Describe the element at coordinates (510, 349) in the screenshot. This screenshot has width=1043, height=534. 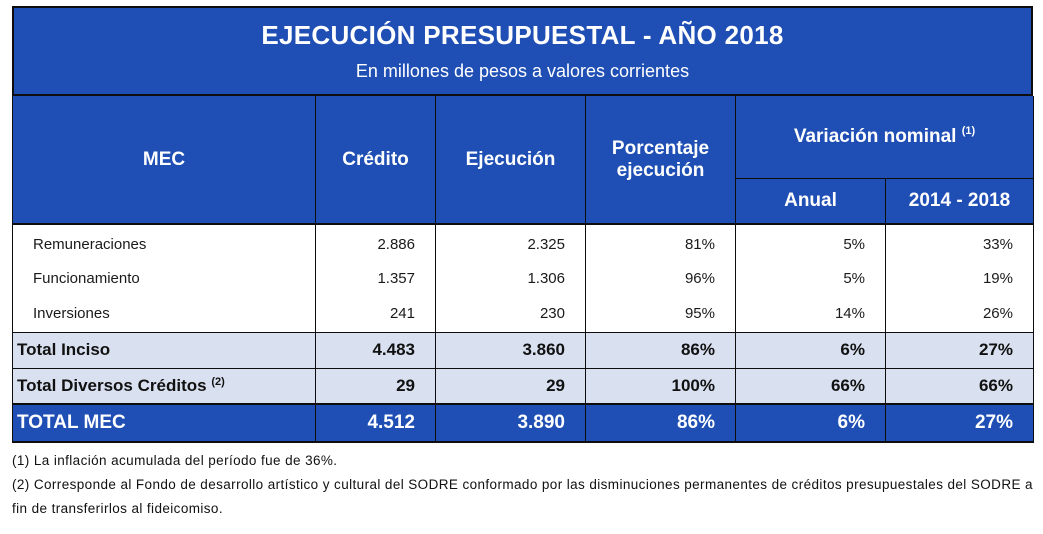
I see `cell-ejecucion: 3.860` at that location.